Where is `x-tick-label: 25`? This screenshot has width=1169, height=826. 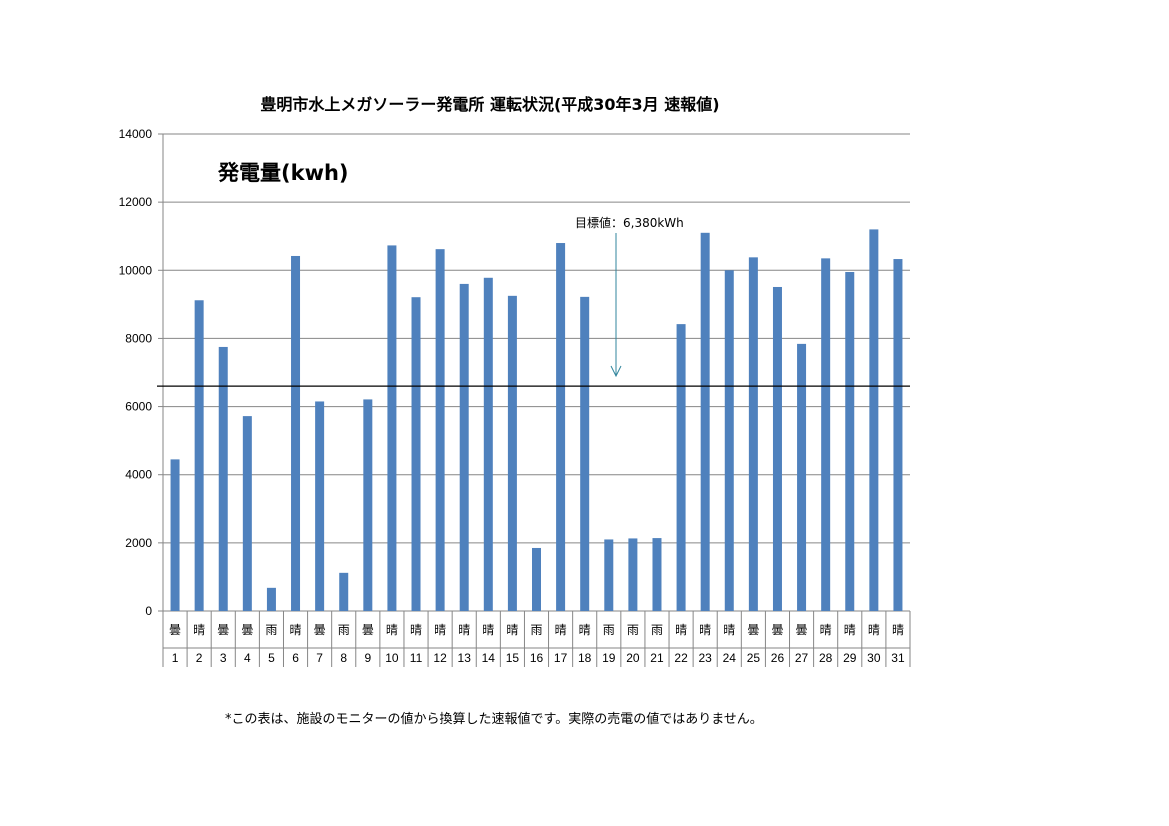
x-tick-label: 25 is located at coordinates (754, 658).